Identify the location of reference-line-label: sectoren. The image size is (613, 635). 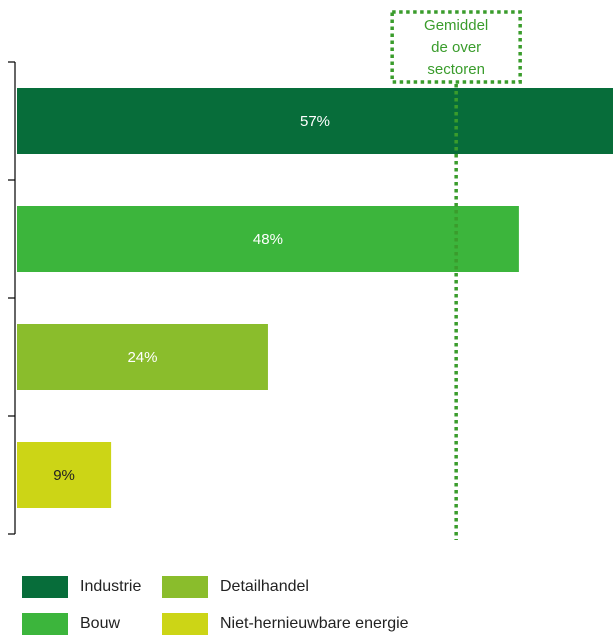
(456, 69).